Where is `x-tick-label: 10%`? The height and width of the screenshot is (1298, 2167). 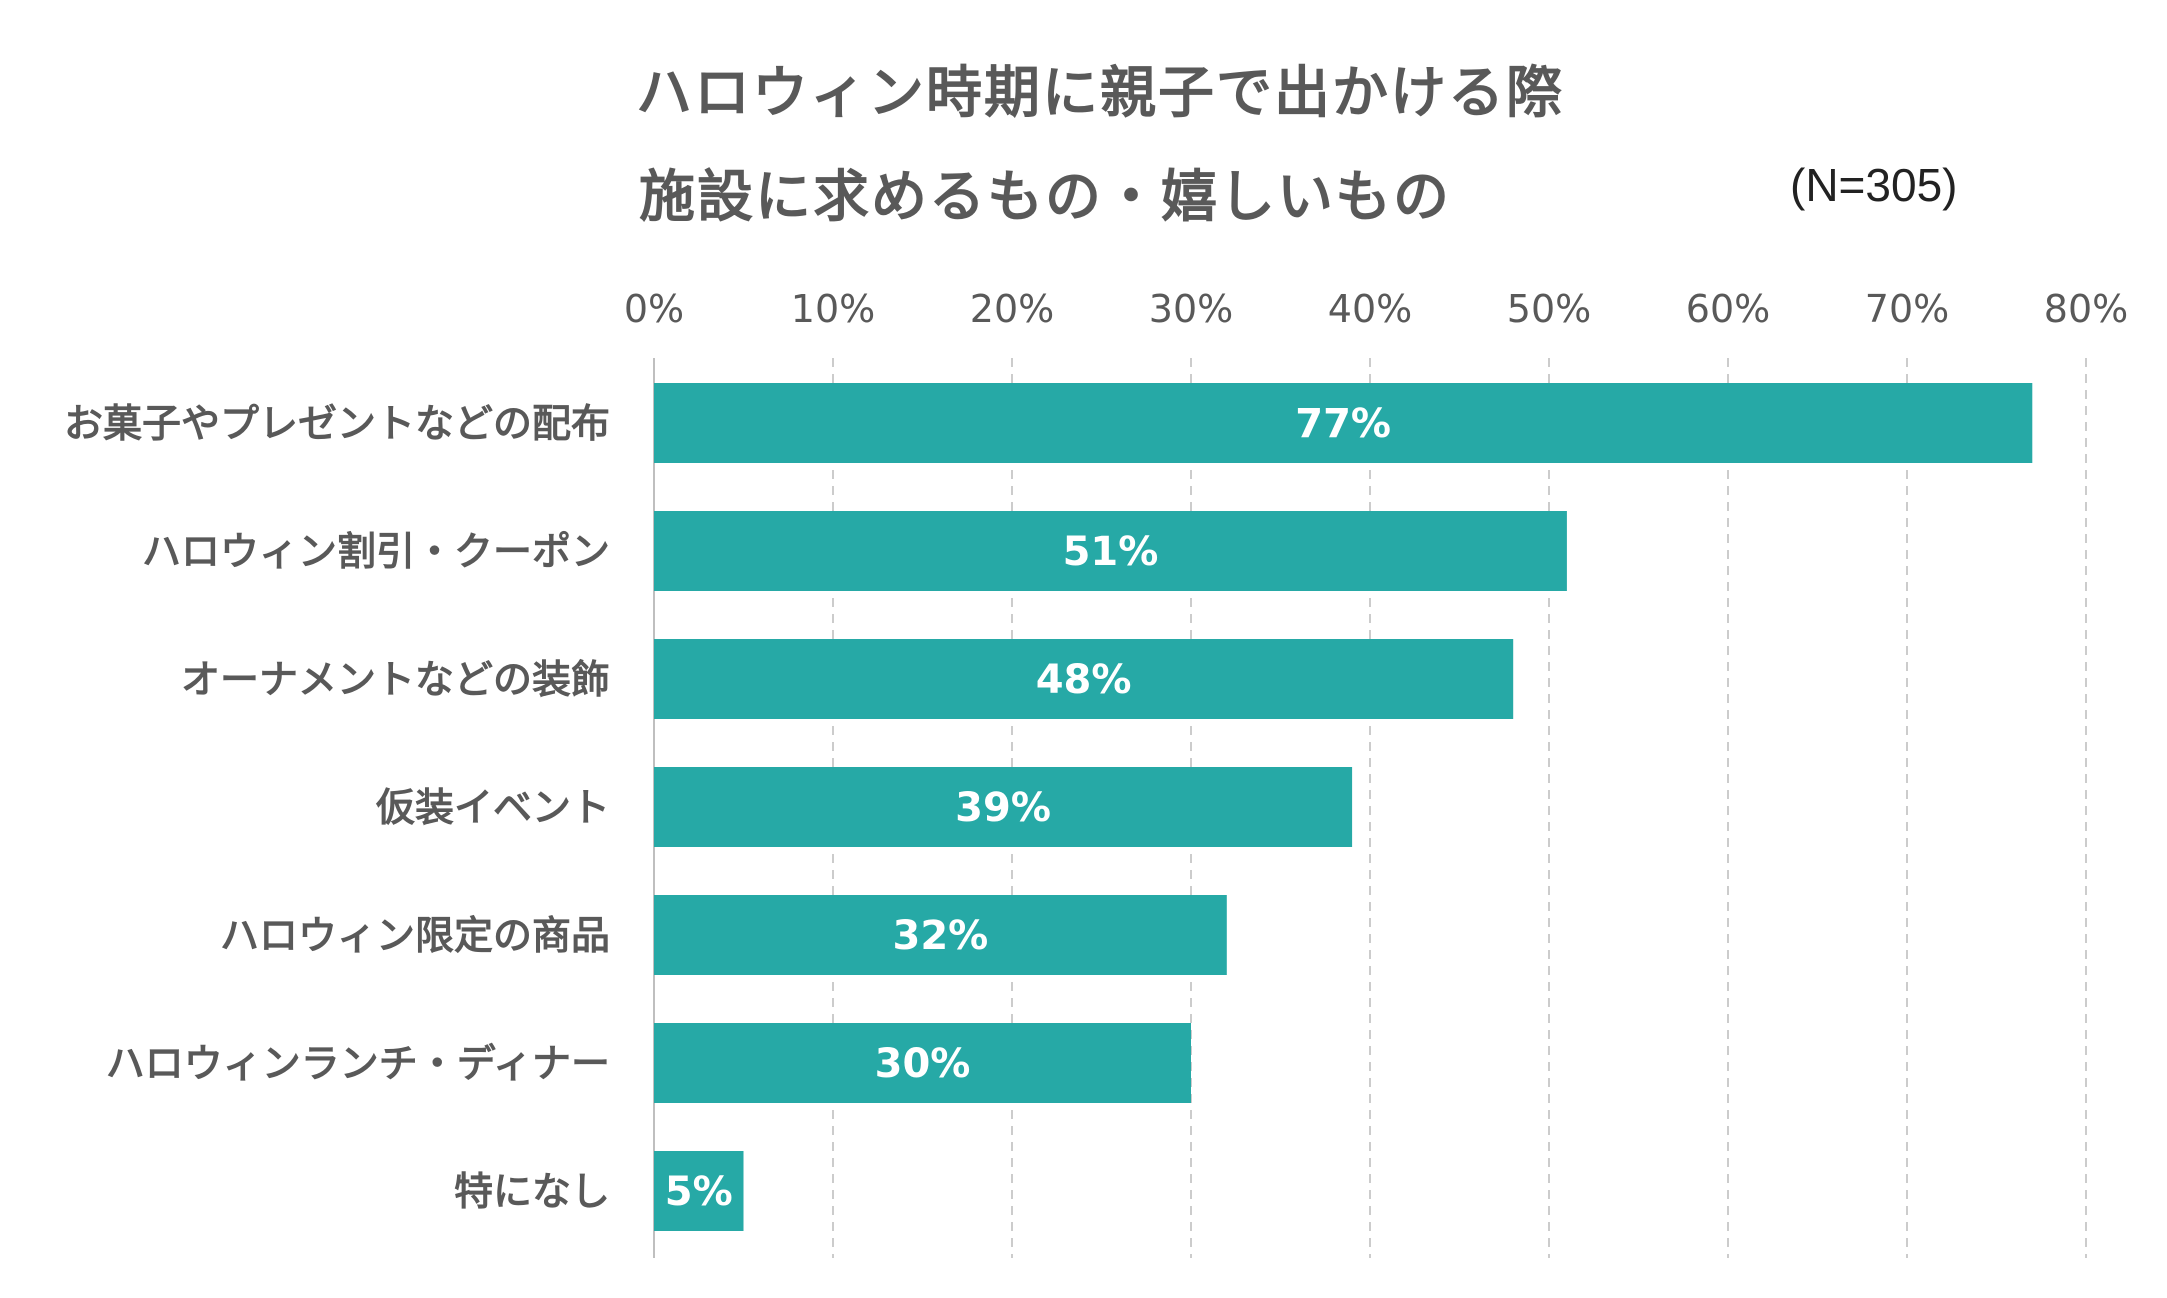
x-tick-label: 10% is located at coordinates (833, 309).